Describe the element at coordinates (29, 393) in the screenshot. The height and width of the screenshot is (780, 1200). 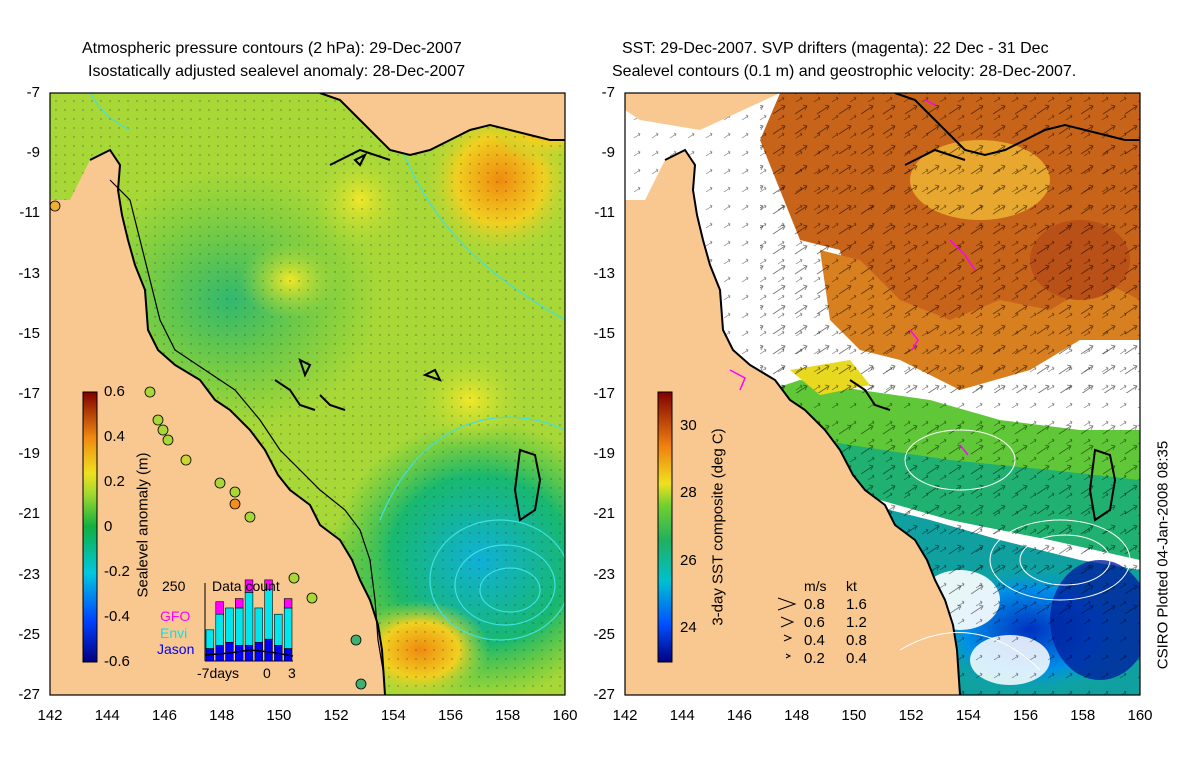
I see `left-y-tick: -17` at that location.